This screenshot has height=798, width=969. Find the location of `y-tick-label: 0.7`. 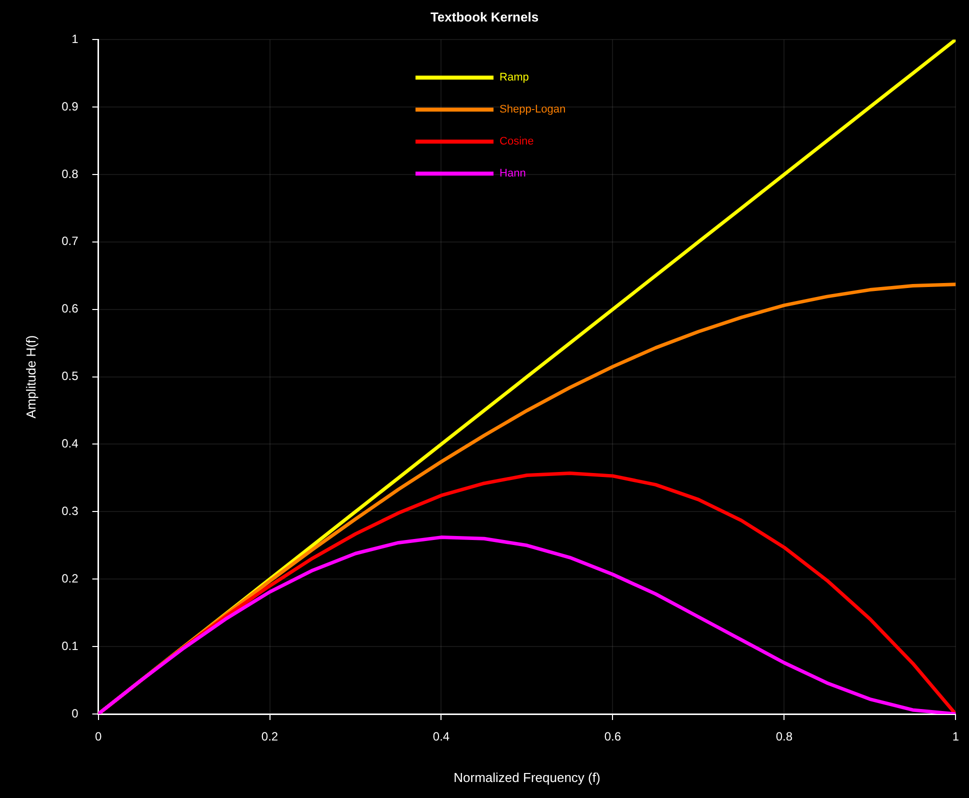

y-tick-label: 0.7 is located at coordinates (70, 241).